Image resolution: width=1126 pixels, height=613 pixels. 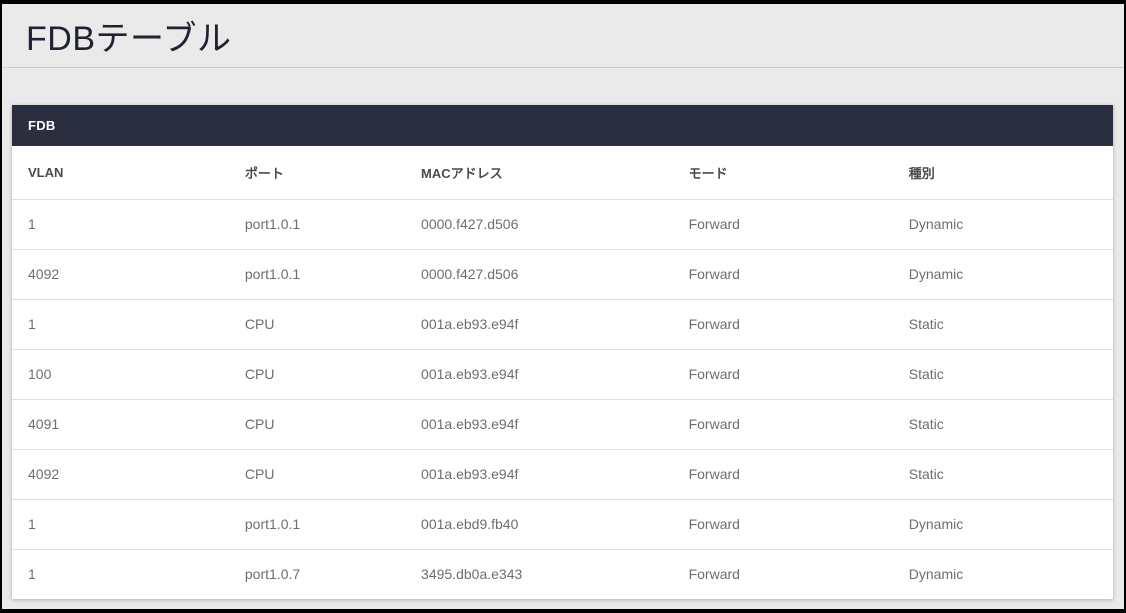 What do you see at coordinates (317, 173) in the screenshot?
I see `column-header-port: ポート` at bounding box center [317, 173].